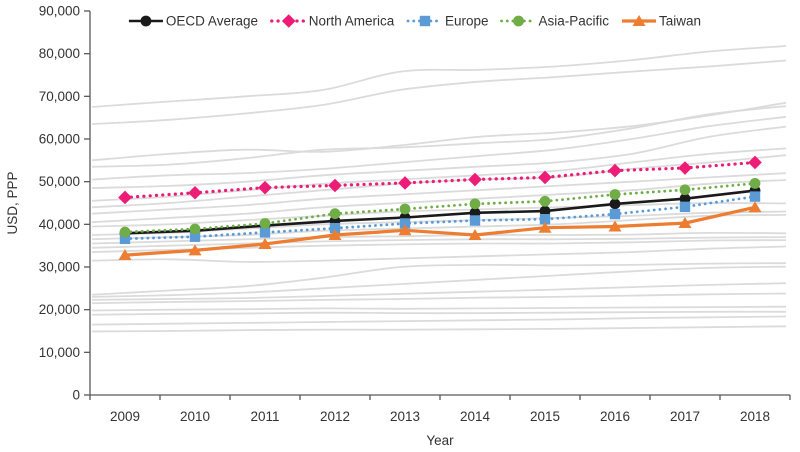 The width and height of the screenshot is (800, 452). I want to click on y-tick-label: 30,000, so click(59, 267).